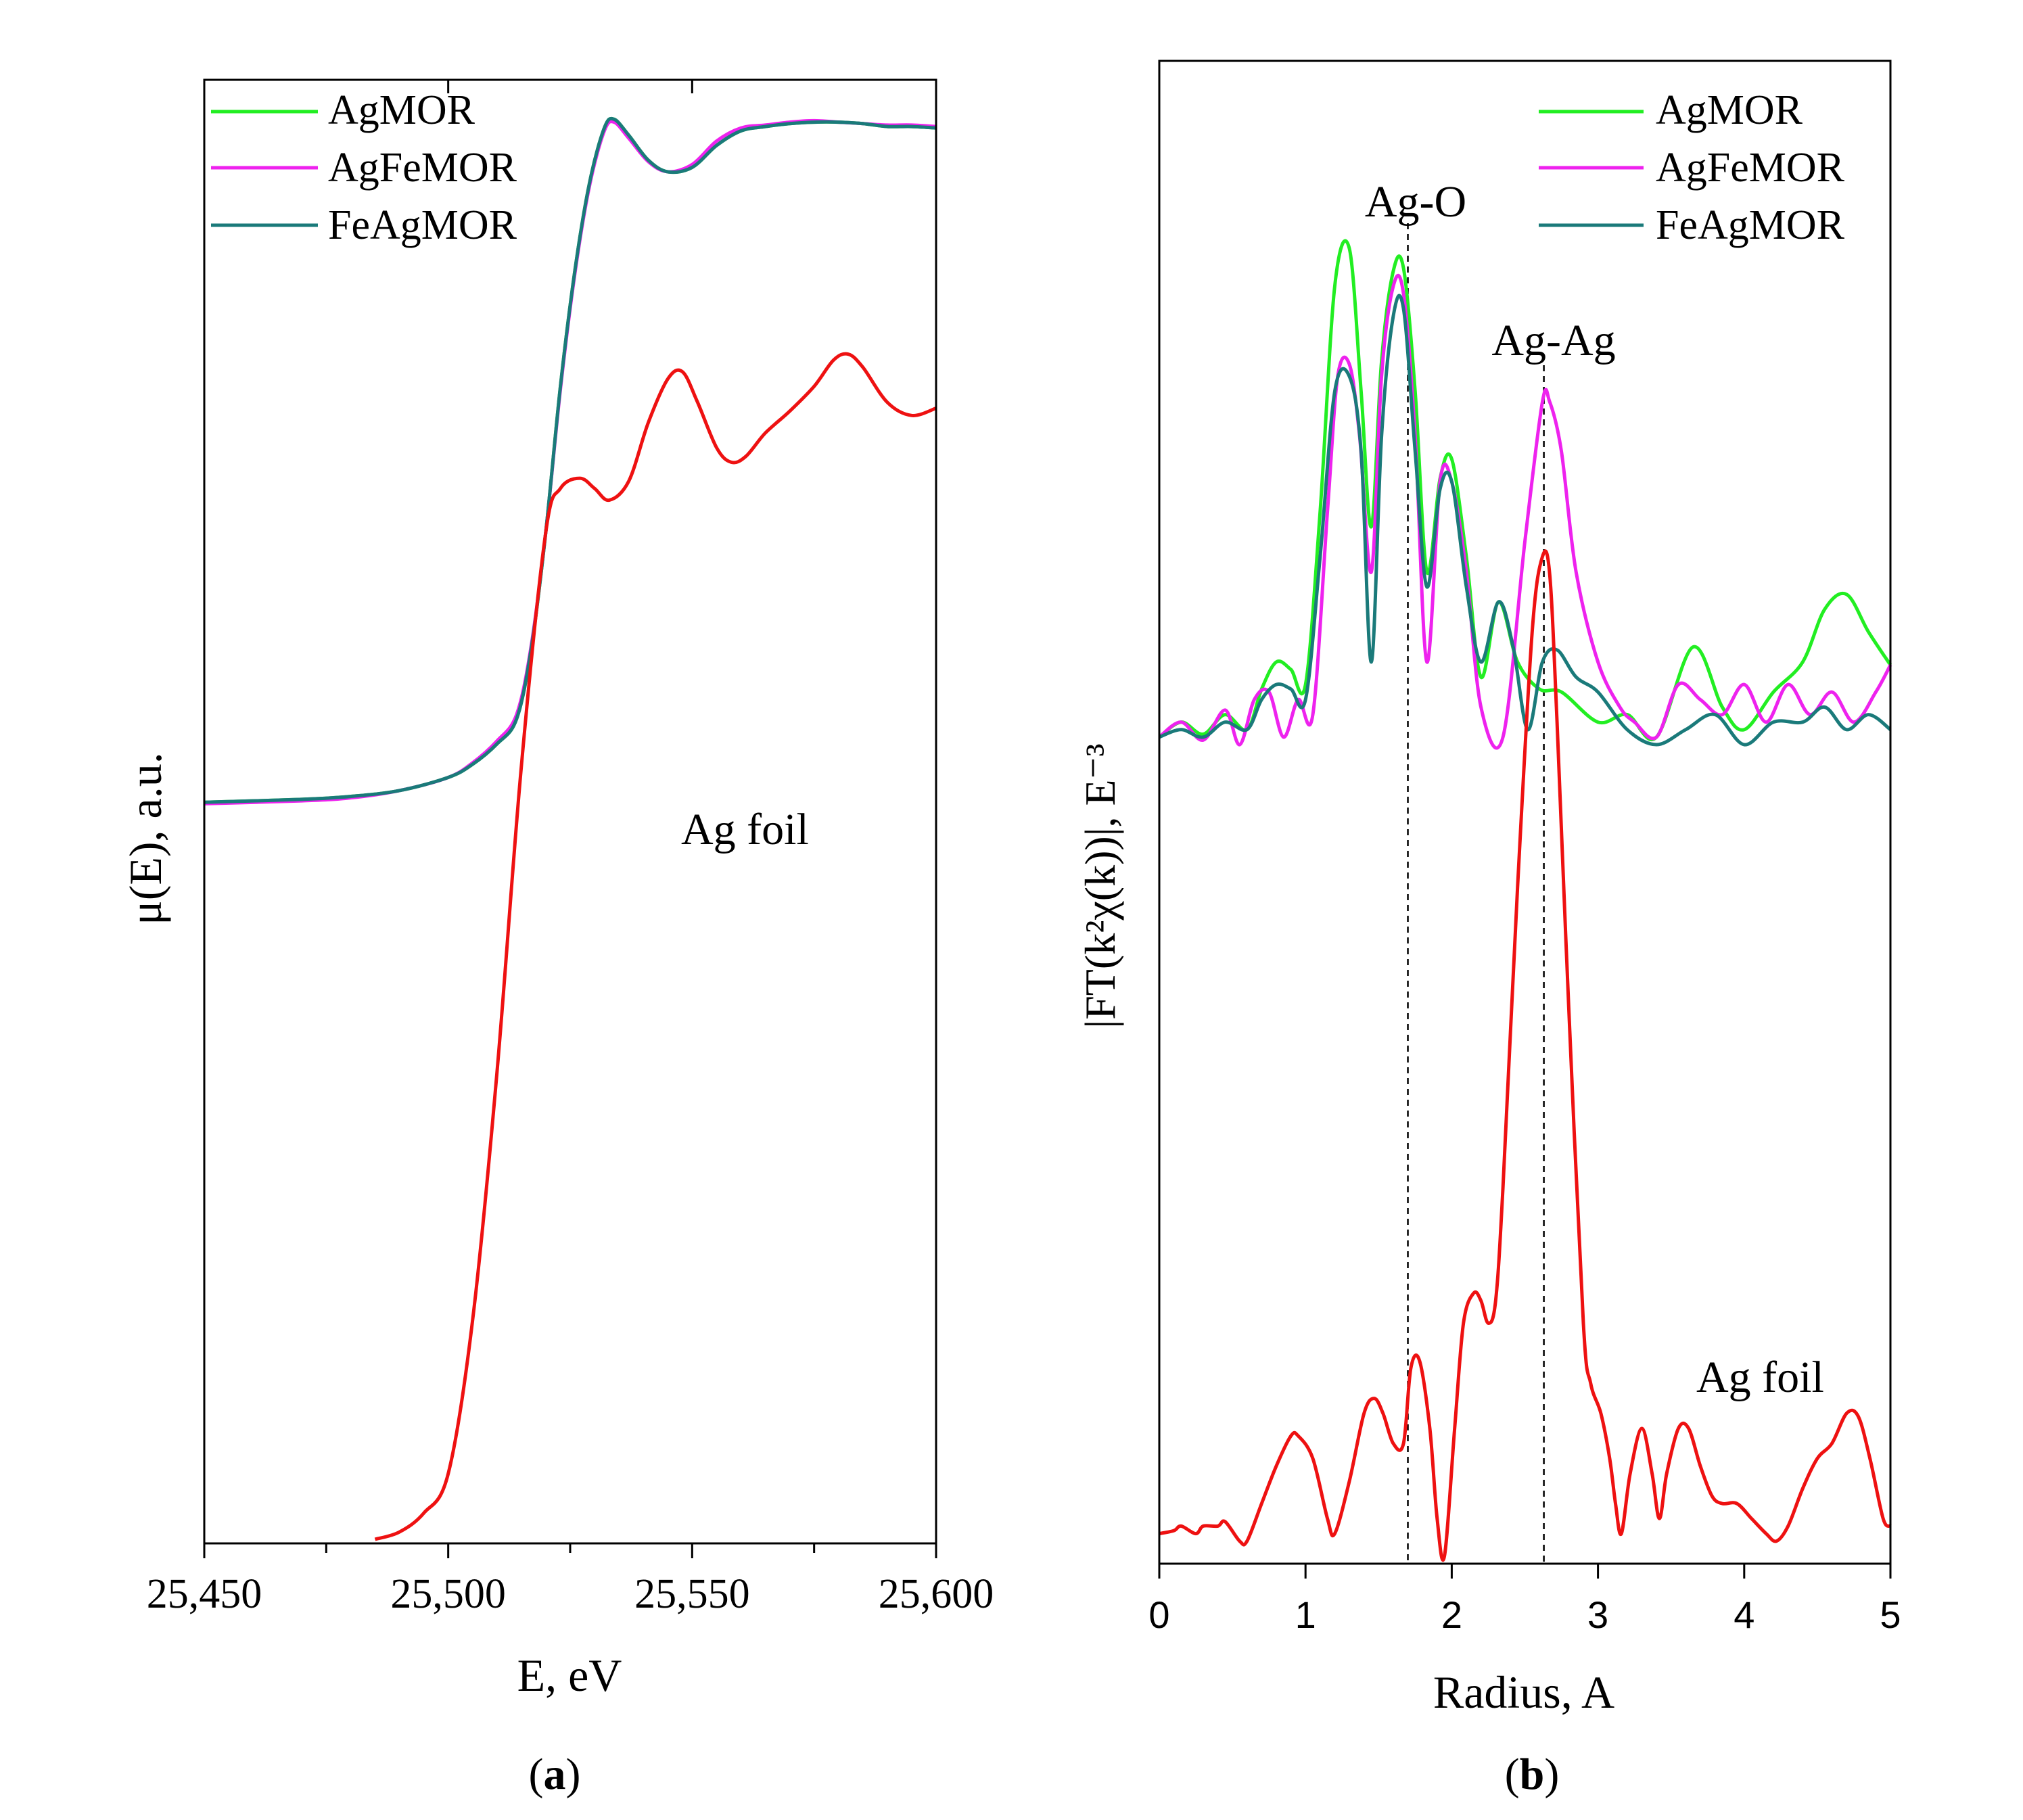  What do you see at coordinates (1523, 1692) in the screenshot?
I see `x-axis-label-b: Radius, A` at bounding box center [1523, 1692].